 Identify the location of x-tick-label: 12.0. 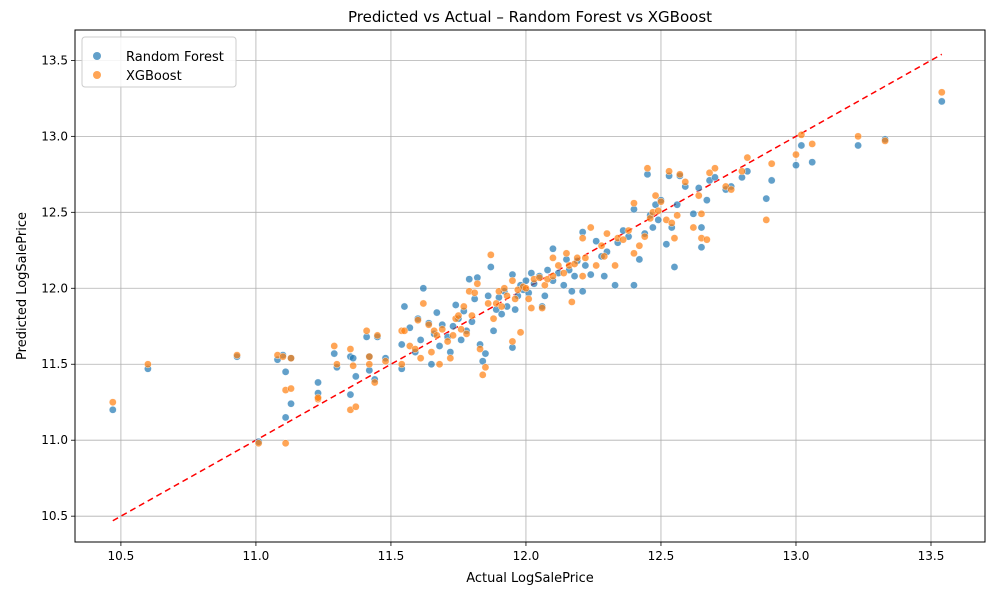
(526, 556).